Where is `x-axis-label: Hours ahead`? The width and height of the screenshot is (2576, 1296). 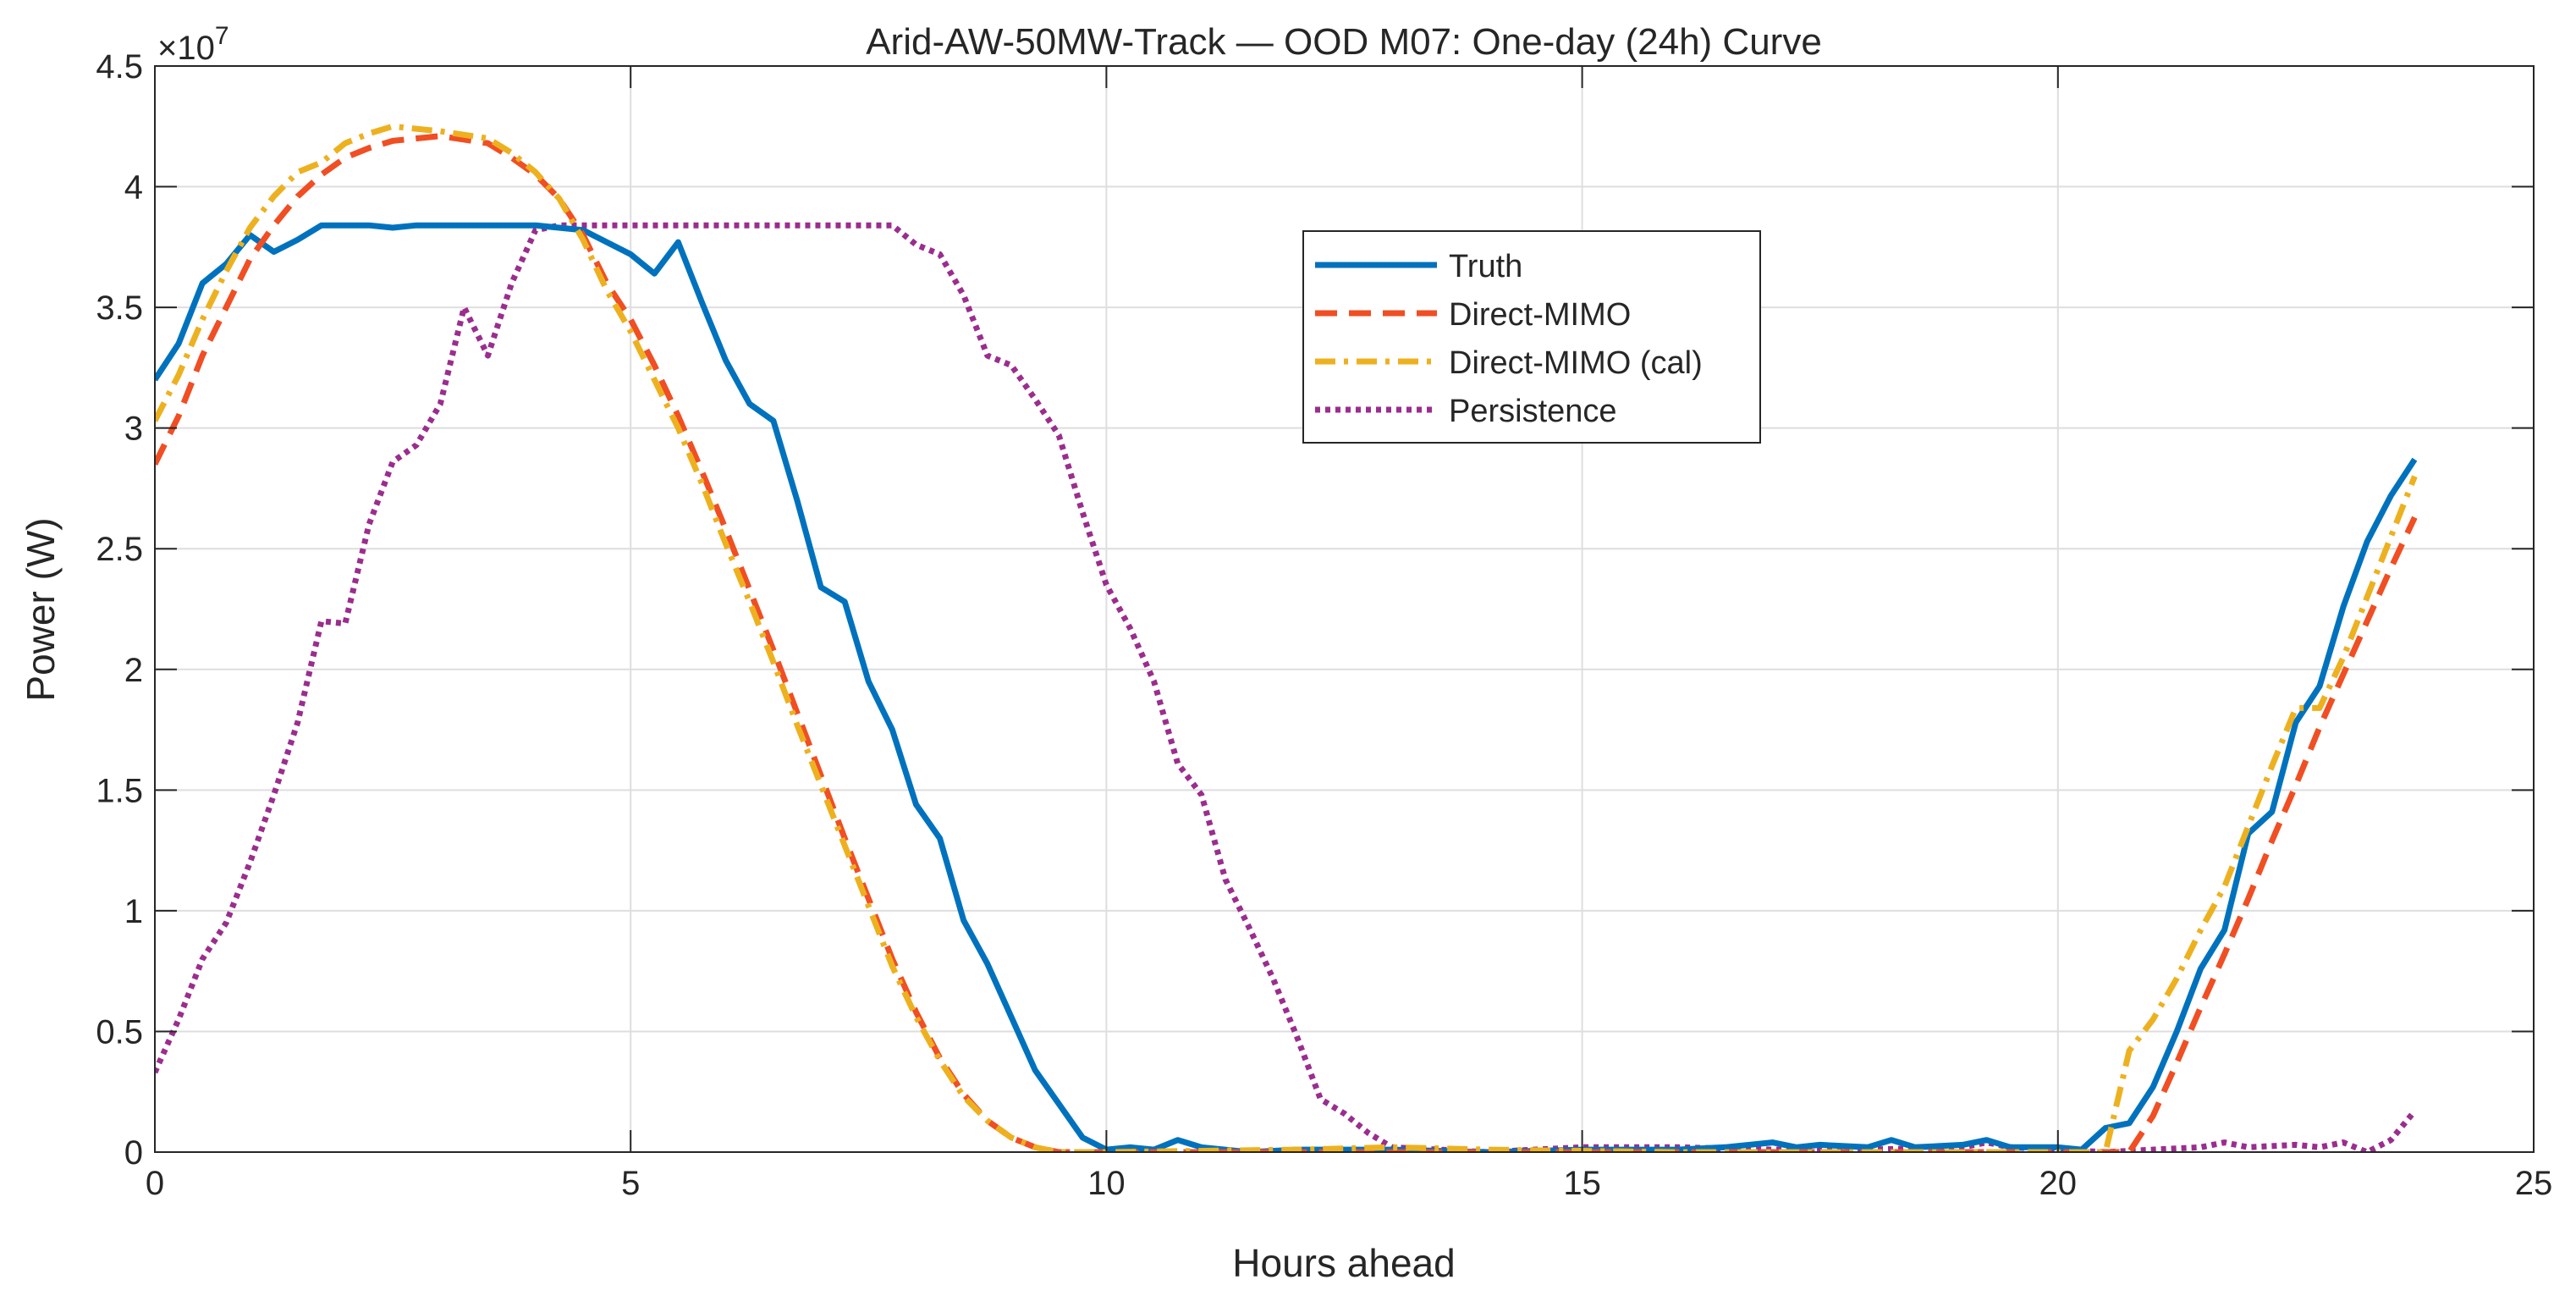
x-axis-label: Hours ahead is located at coordinates (1343, 1263).